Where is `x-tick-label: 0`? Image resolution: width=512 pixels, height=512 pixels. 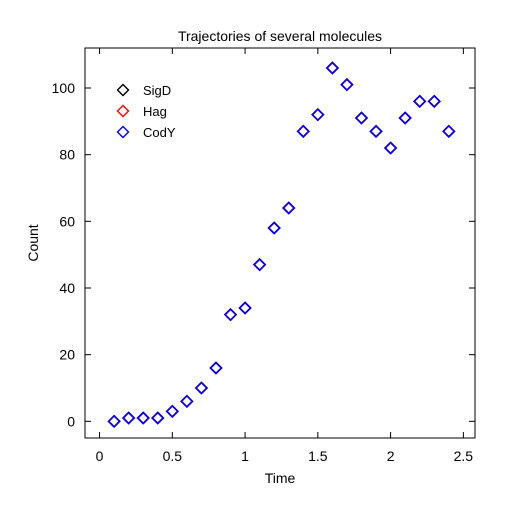
x-tick-label: 0 is located at coordinates (100, 456).